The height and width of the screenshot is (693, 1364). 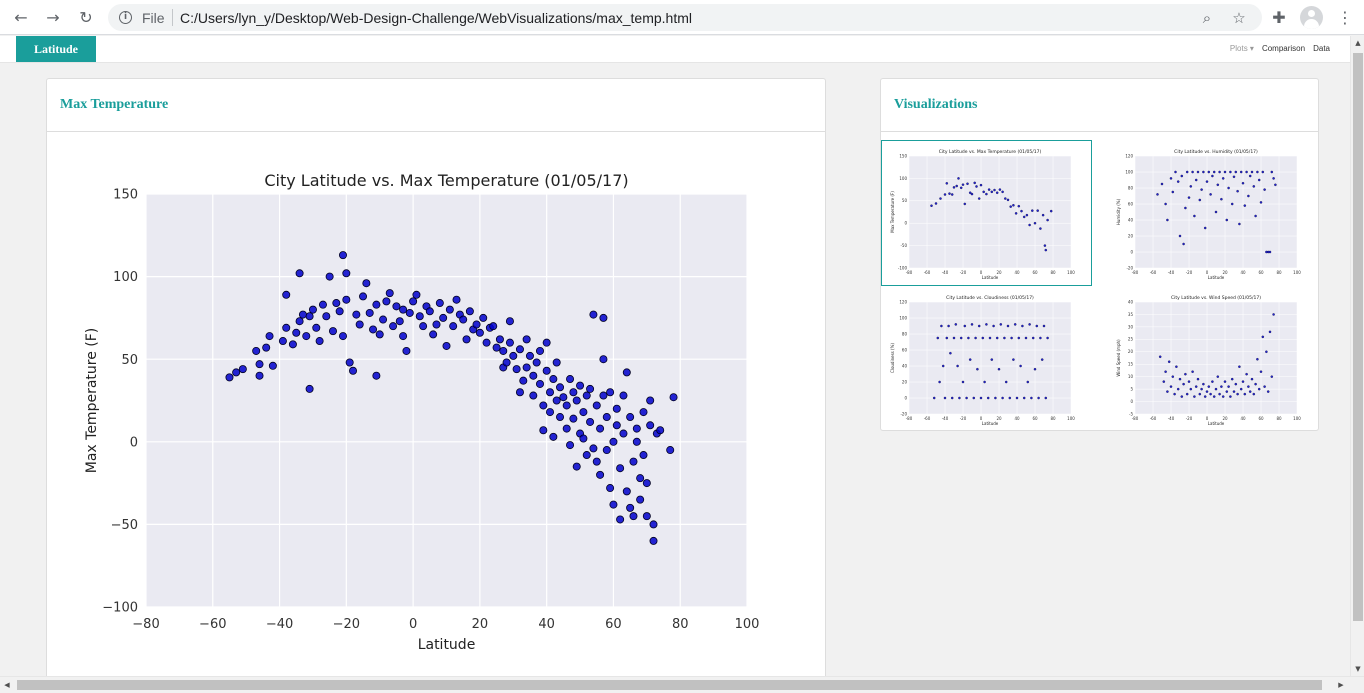 I want to click on info-icon: i, so click(x=125, y=17).